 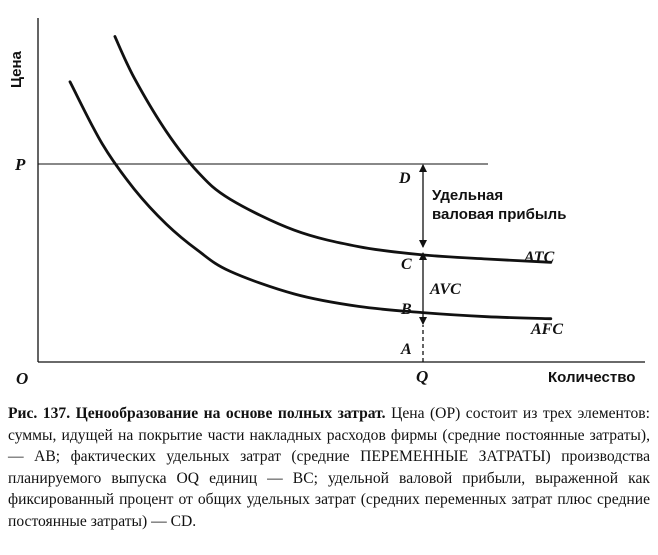 I want to click on profit-label-line1: Удельная, so click(x=467, y=195).